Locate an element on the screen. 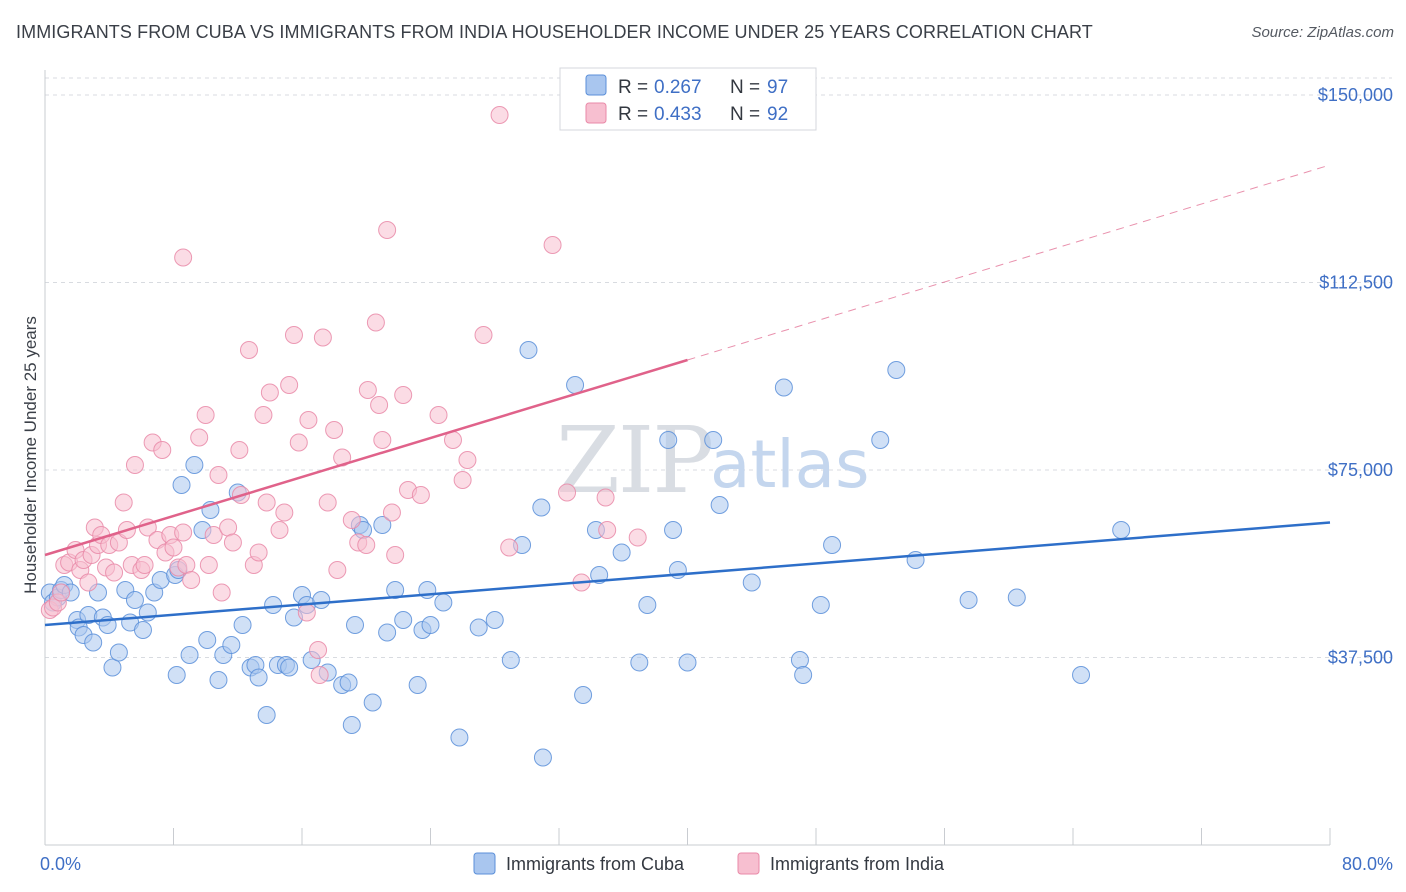 This screenshot has width=1406, height=892. legend-swatch-india is located at coordinates (596, 113).